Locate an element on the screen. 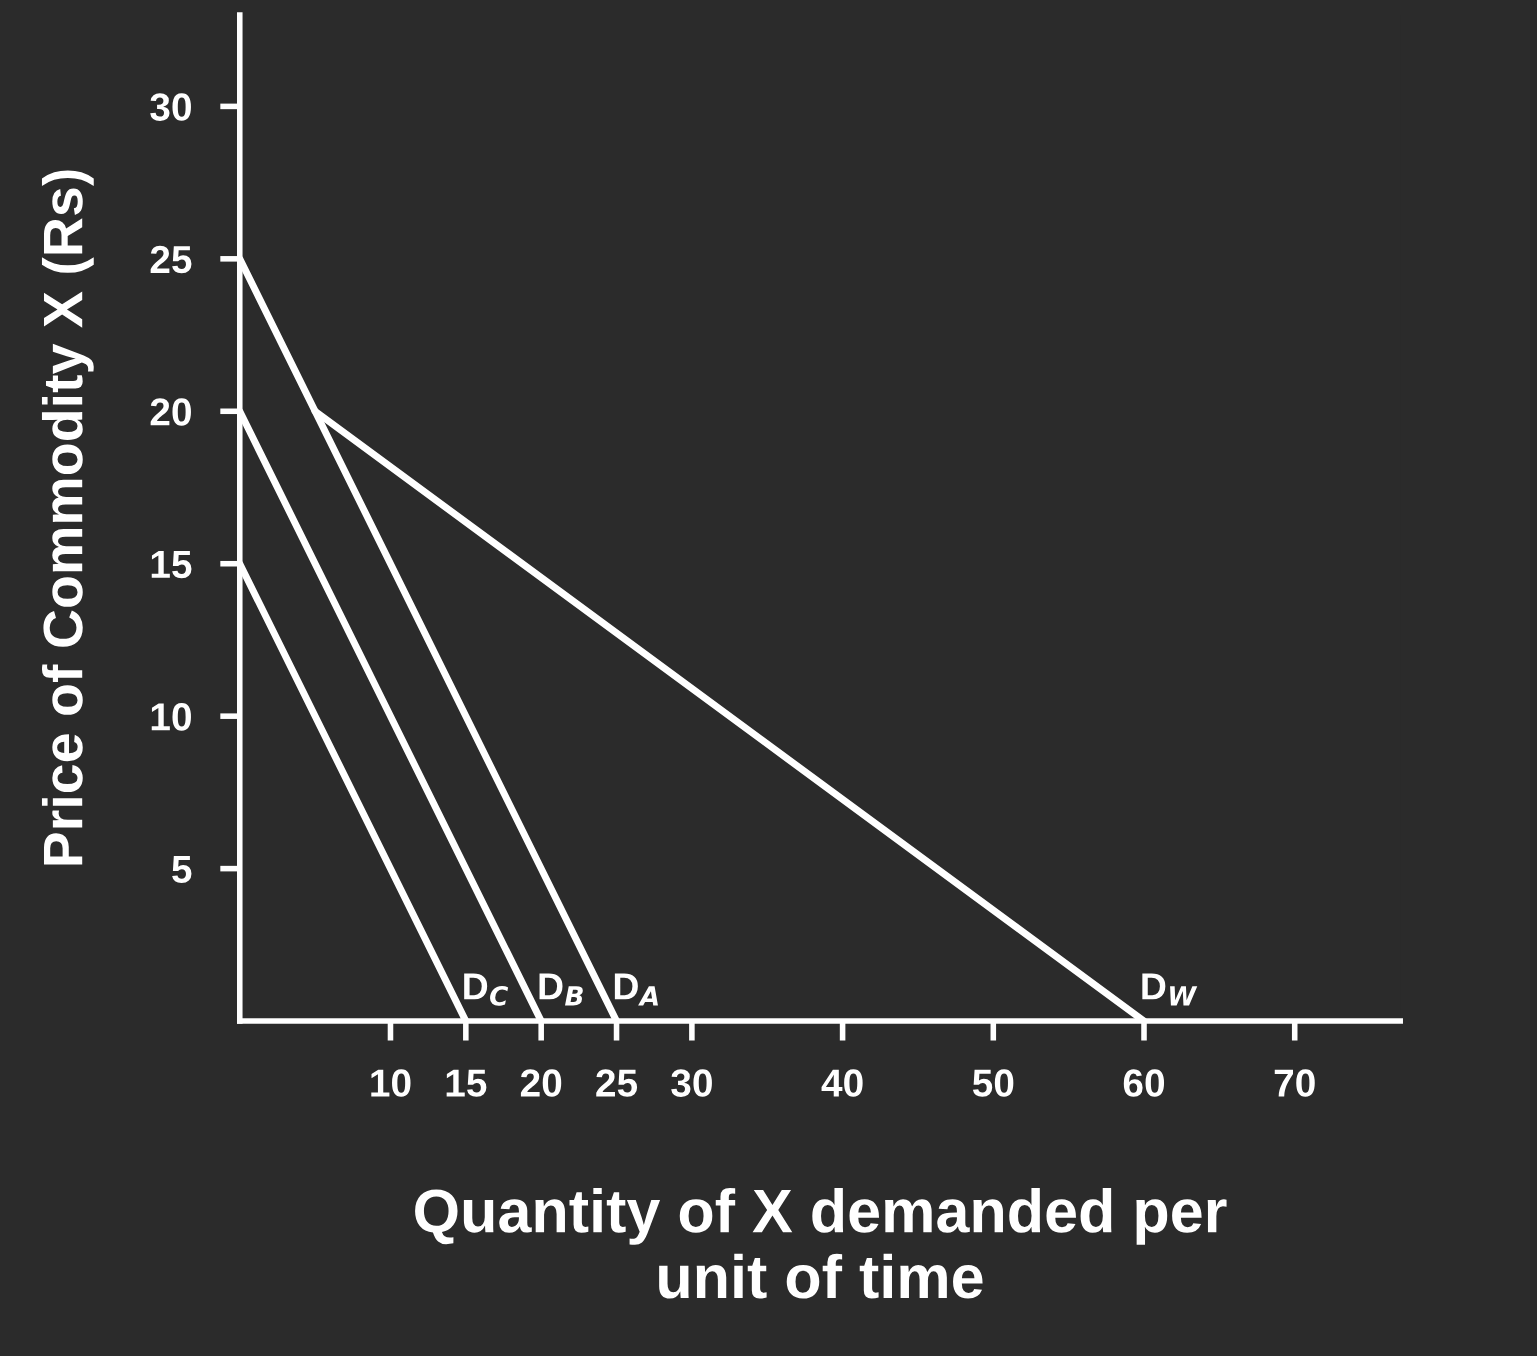  series-label: D$_{W}$ is located at coordinates (1170, 989).